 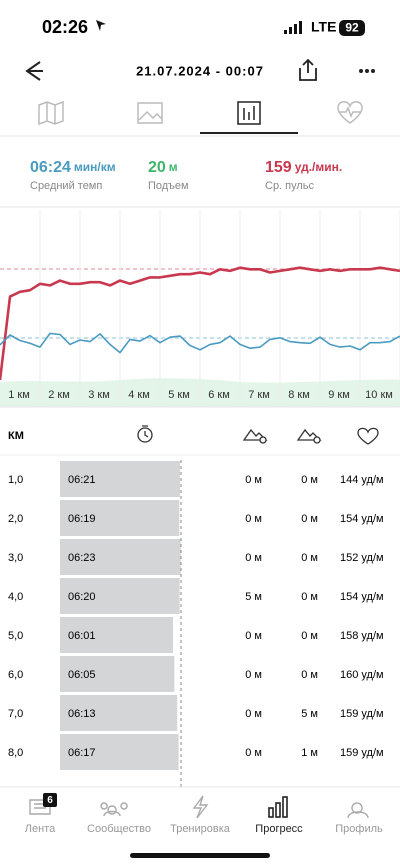 What do you see at coordinates (359, 829) in the screenshot?
I see `tab-label: Профиль` at bounding box center [359, 829].